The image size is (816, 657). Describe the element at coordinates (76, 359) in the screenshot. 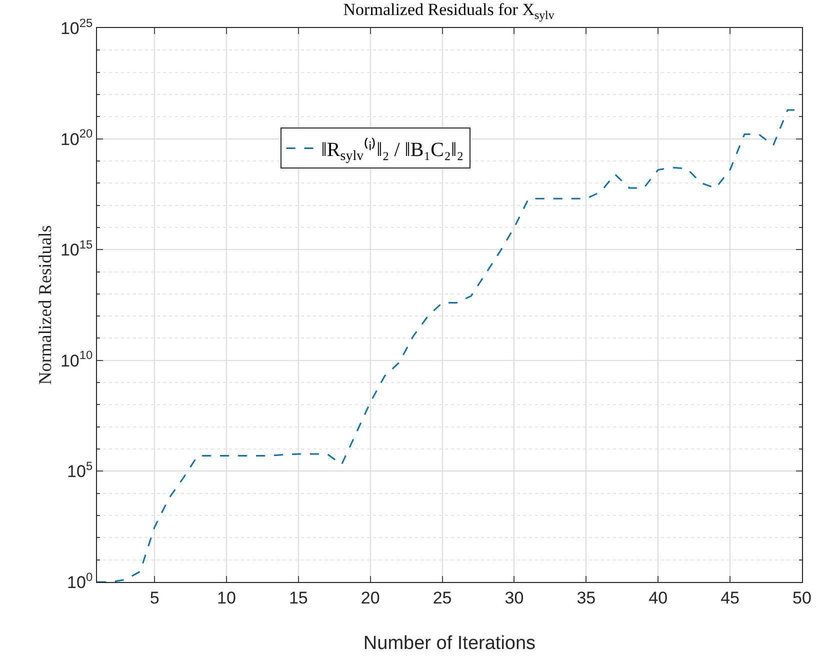

I see `y-tick-label: 10$^{10}$` at that location.